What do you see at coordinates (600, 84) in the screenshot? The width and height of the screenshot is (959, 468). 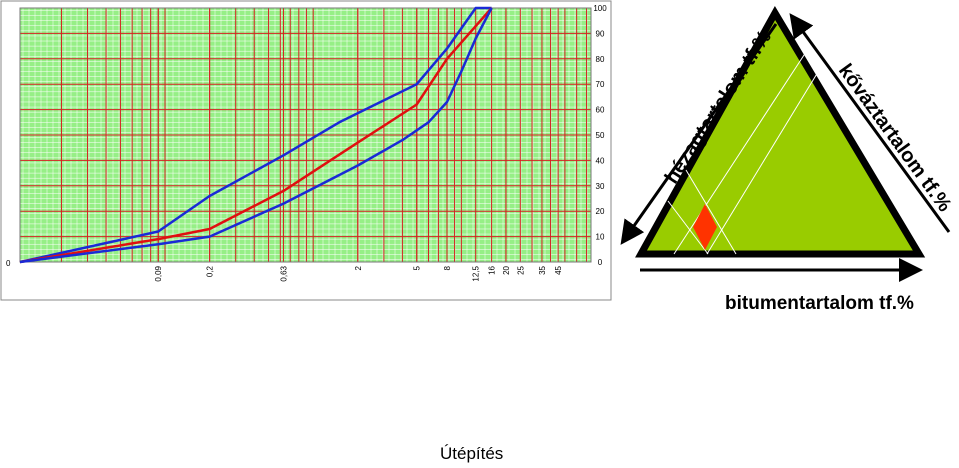 I see `y-tick-label: 70` at bounding box center [600, 84].